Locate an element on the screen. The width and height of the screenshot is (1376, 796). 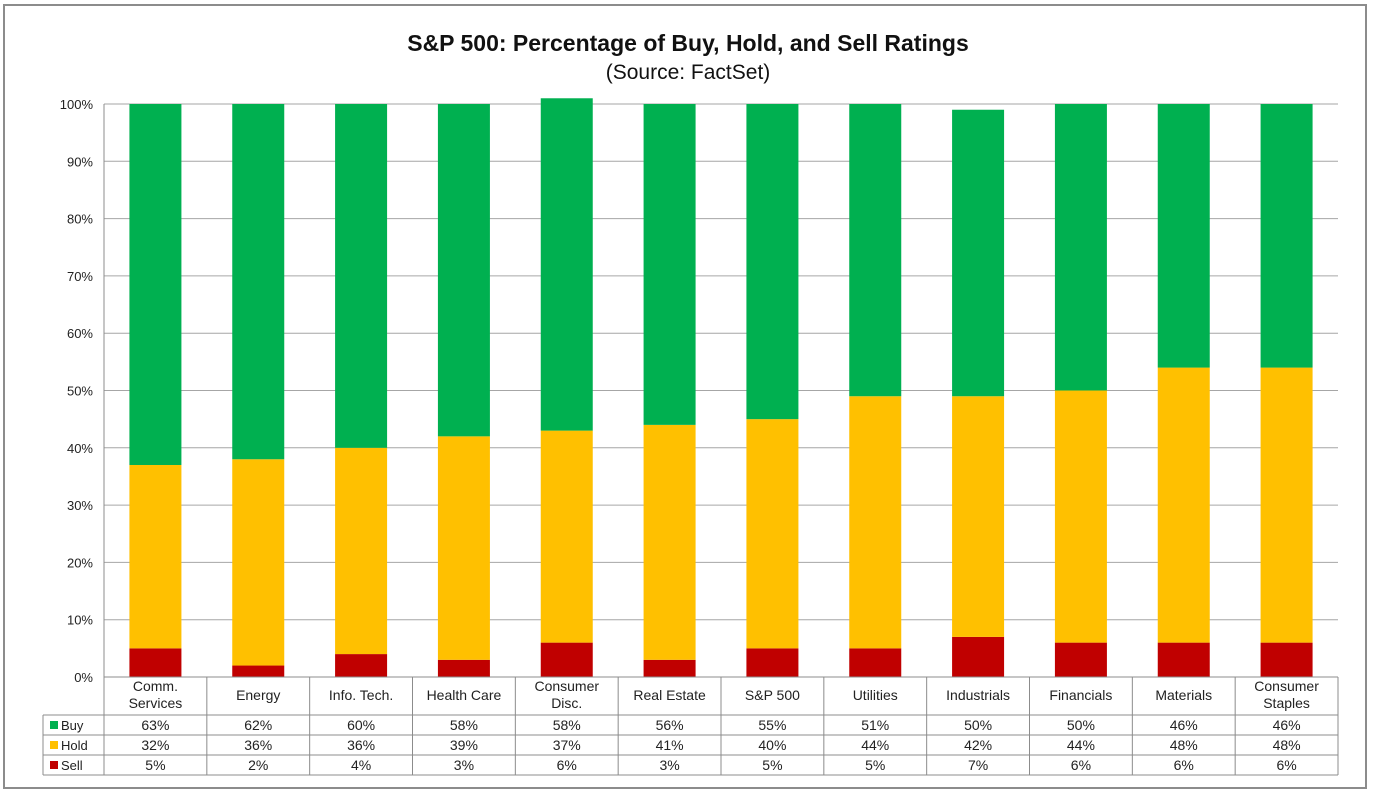
legend-key-hold is located at coordinates (54, 745).